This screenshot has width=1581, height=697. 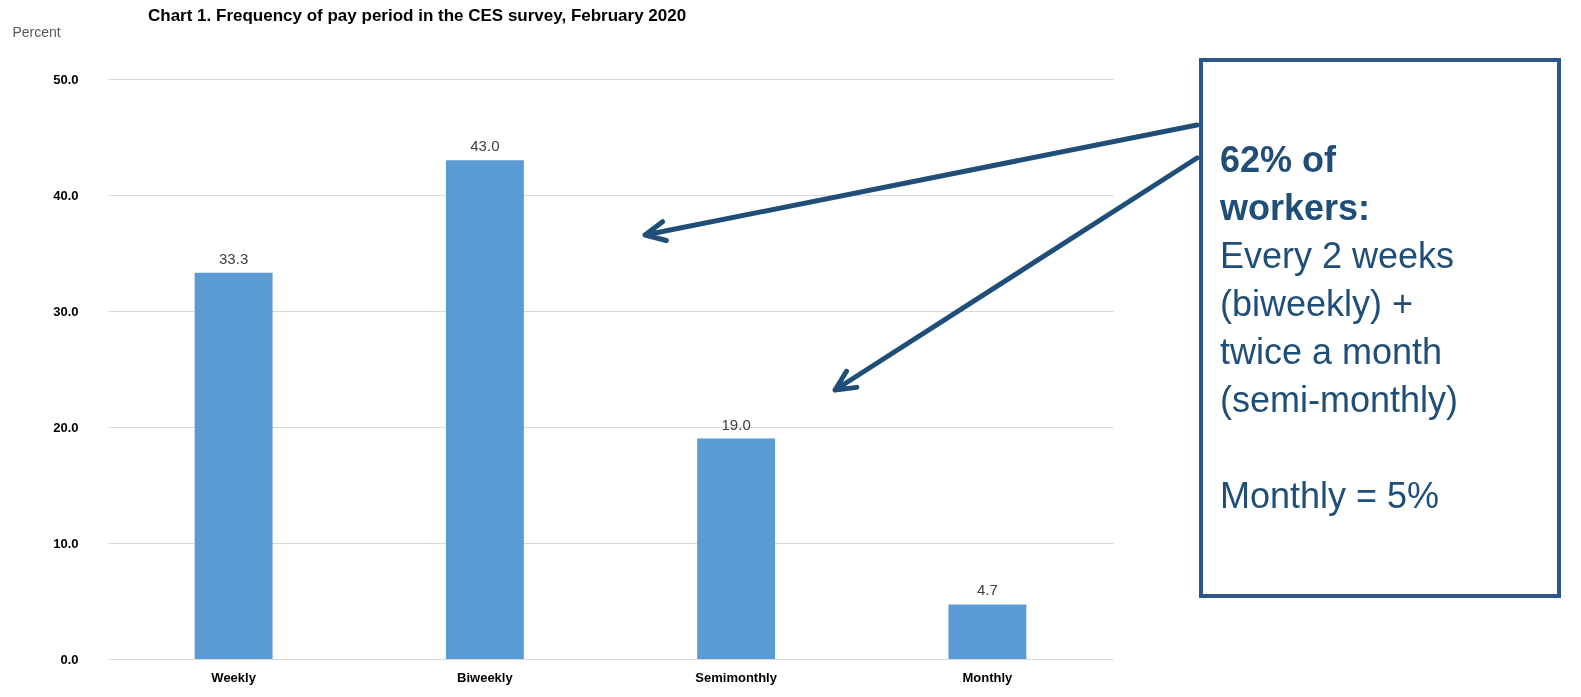 What do you see at coordinates (485, 146) in the screenshot?
I see `data-label: 43.0` at bounding box center [485, 146].